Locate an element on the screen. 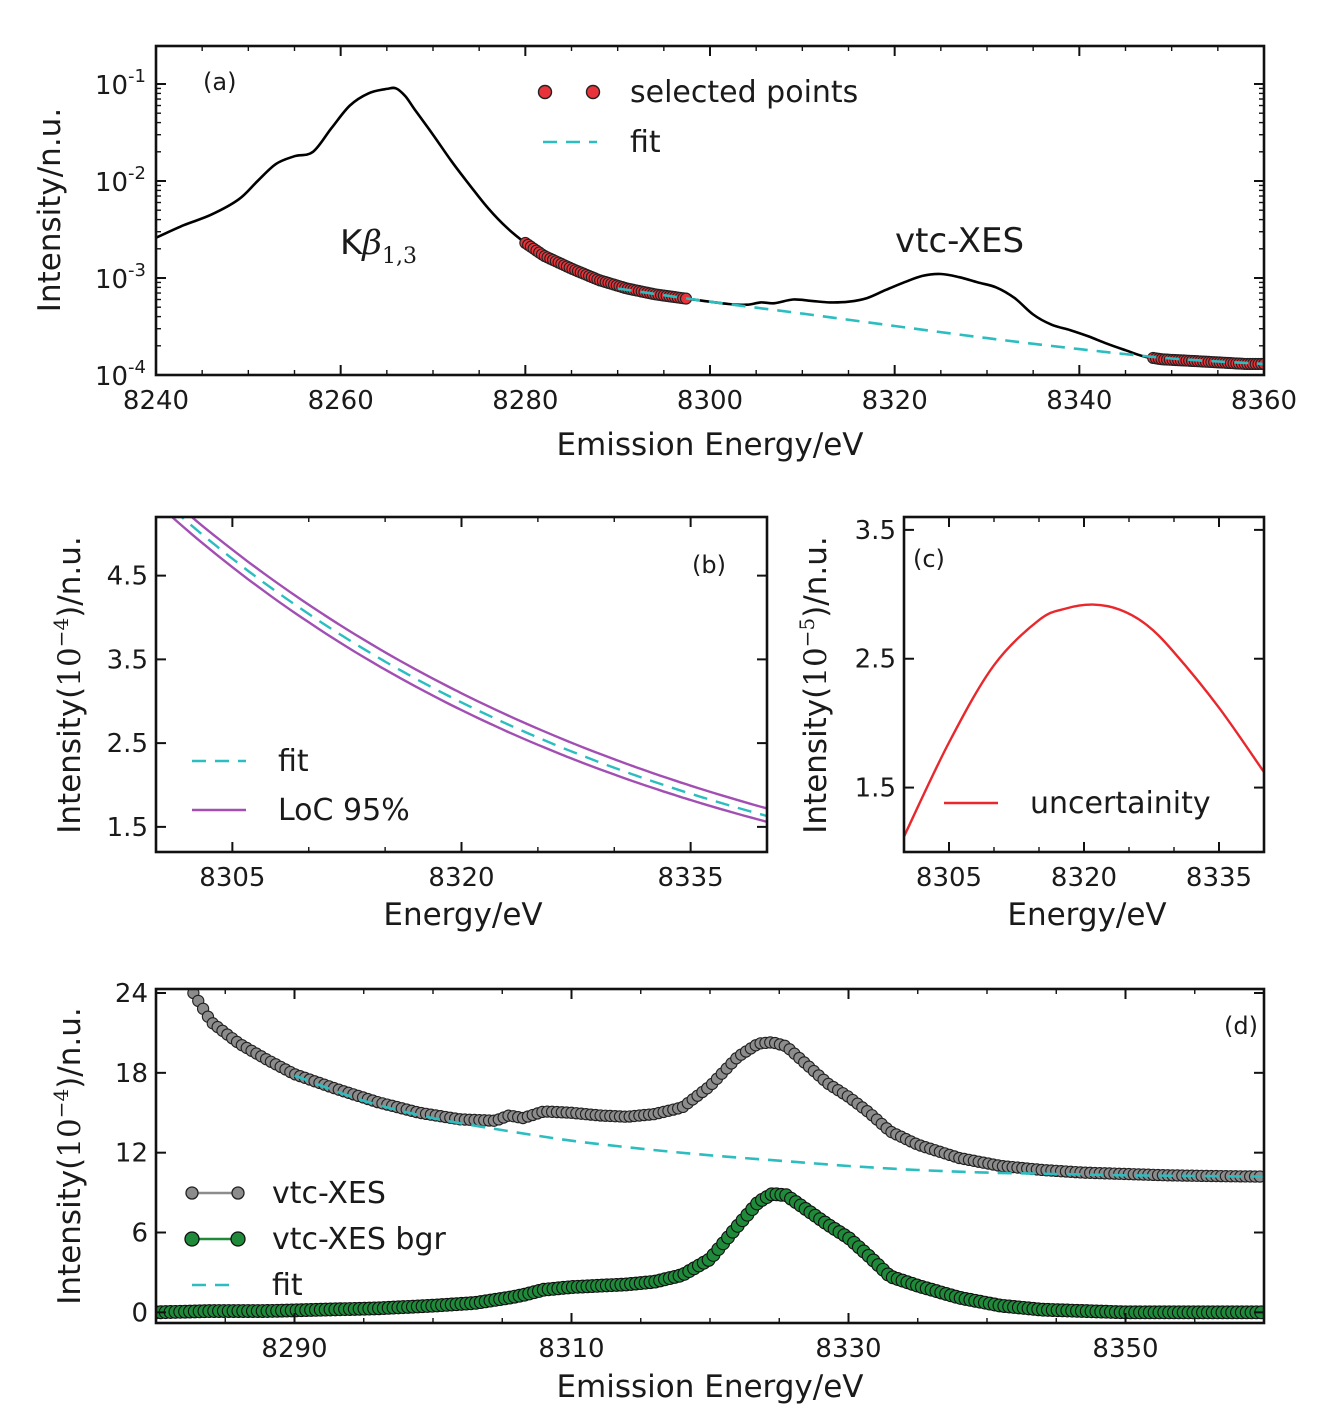 The image size is (1320, 1420). legend-vtc-xes-bgr-label: vtc-XES bgr is located at coordinates (359, 1239).